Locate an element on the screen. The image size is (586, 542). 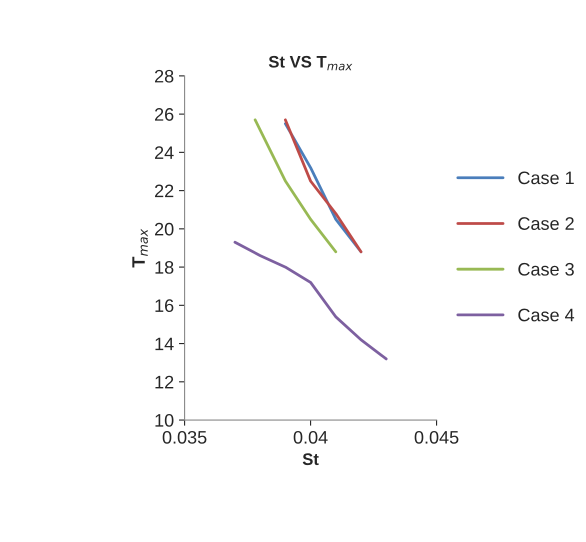
legend-label: Case 1 is located at coordinates (546, 177).